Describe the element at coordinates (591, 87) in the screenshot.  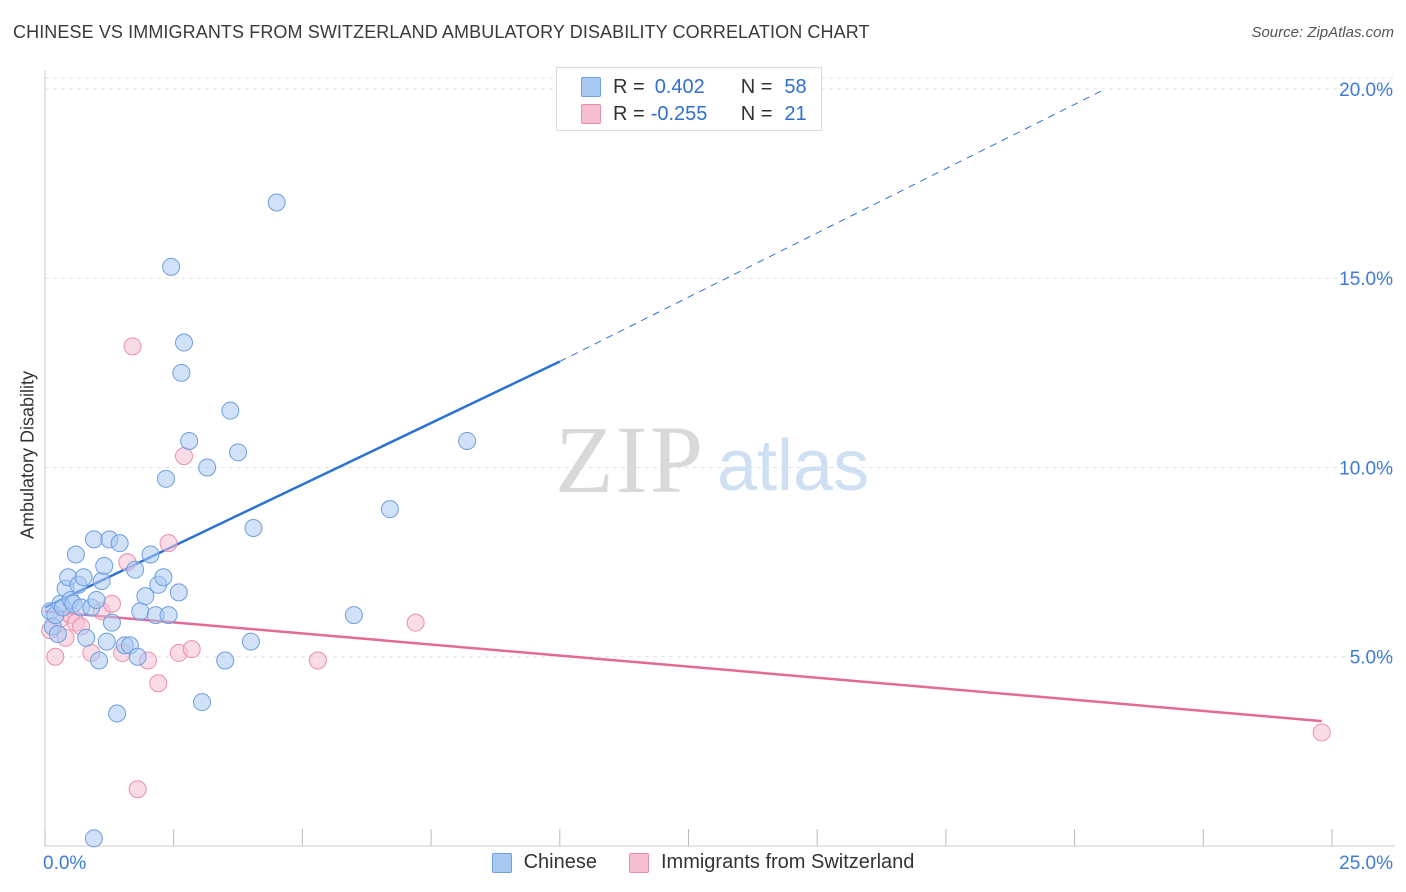
I see `legend-swatch-chinese` at that location.